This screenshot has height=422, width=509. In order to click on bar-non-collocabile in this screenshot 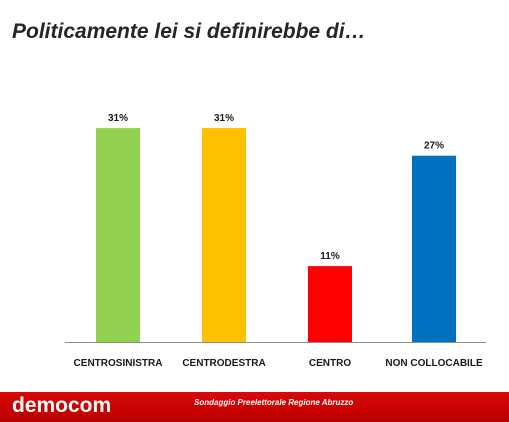, I will do `click(434, 248)`.